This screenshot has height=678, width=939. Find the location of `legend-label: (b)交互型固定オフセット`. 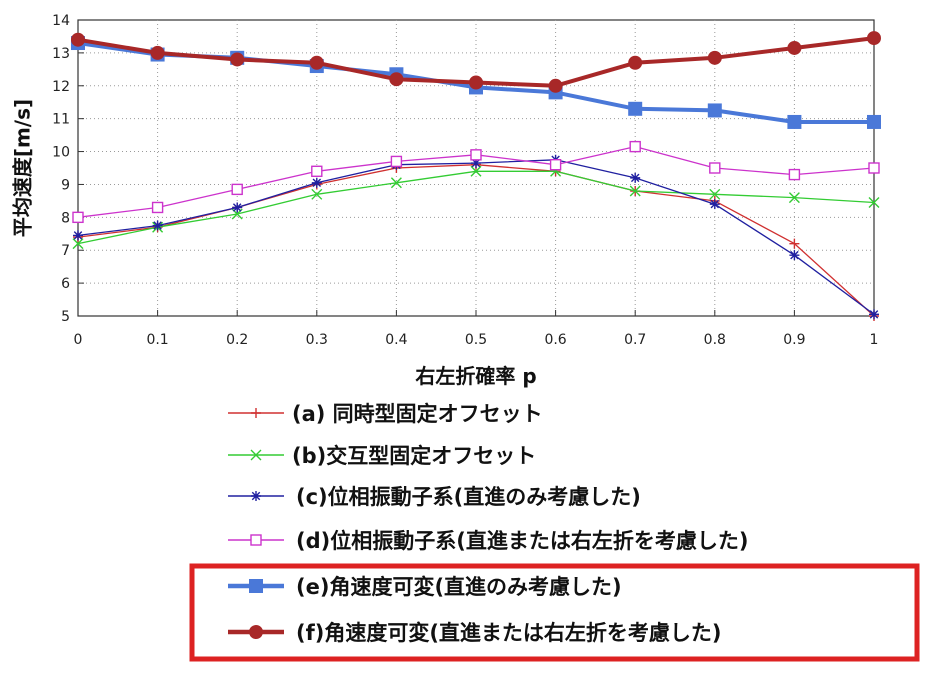

legend-label: (b)交互型固定オフセット is located at coordinates (414, 456).